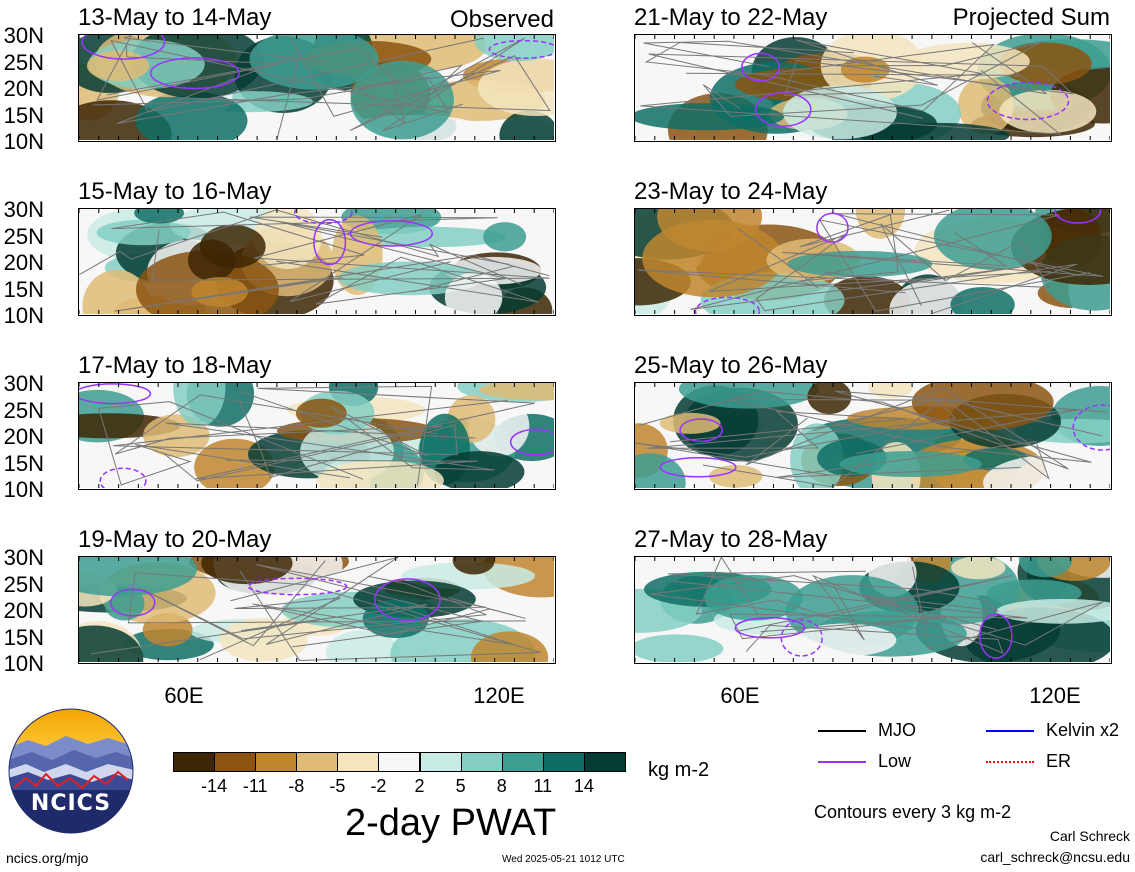  I want to click on panel-title-3: 17-May to 18-May, so click(175, 365).